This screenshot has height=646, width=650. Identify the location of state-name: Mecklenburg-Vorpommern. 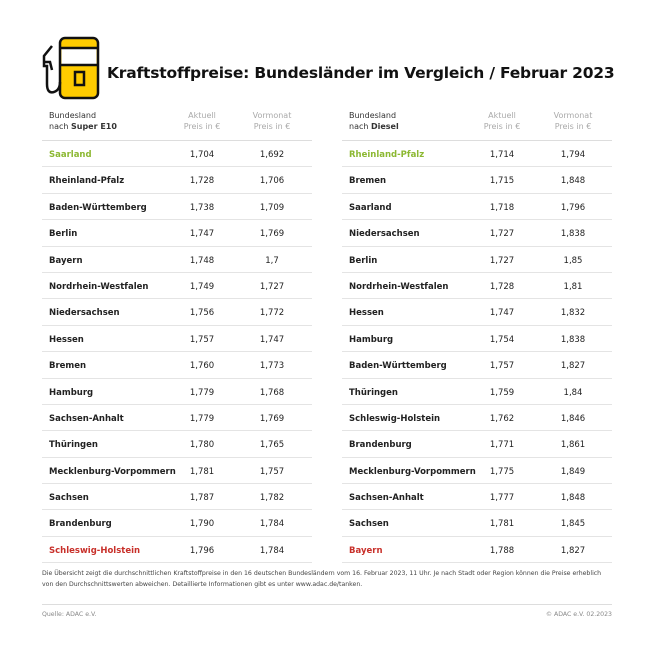
(412, 471).